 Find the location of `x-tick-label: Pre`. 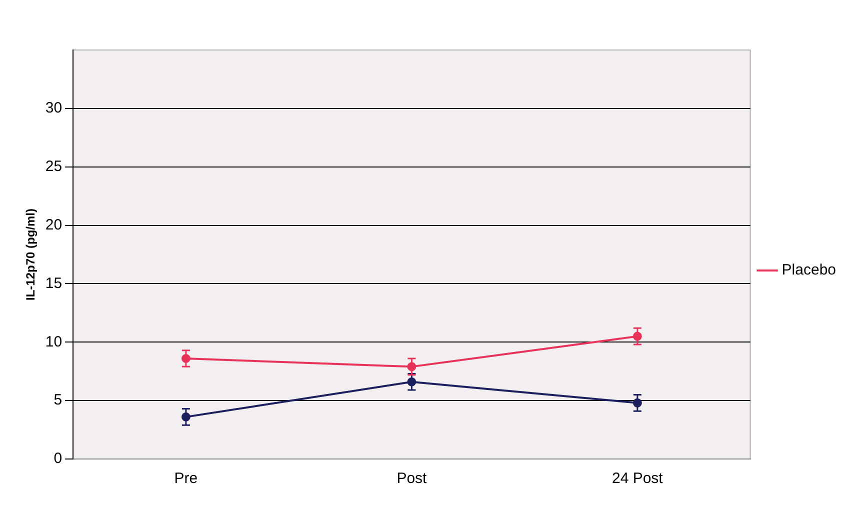

x-tick-label: Pre is located at coordinates (186, 479).